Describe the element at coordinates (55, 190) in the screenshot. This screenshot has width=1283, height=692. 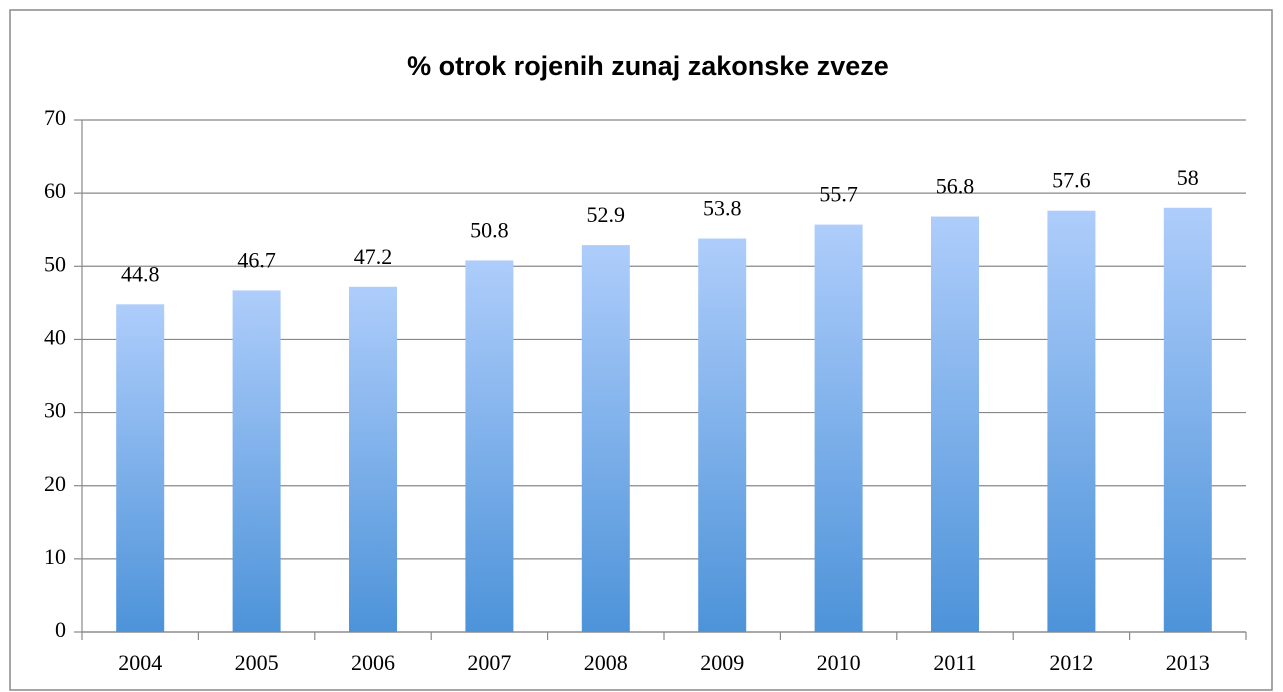
I see `y-tick-label: 60` at that location.